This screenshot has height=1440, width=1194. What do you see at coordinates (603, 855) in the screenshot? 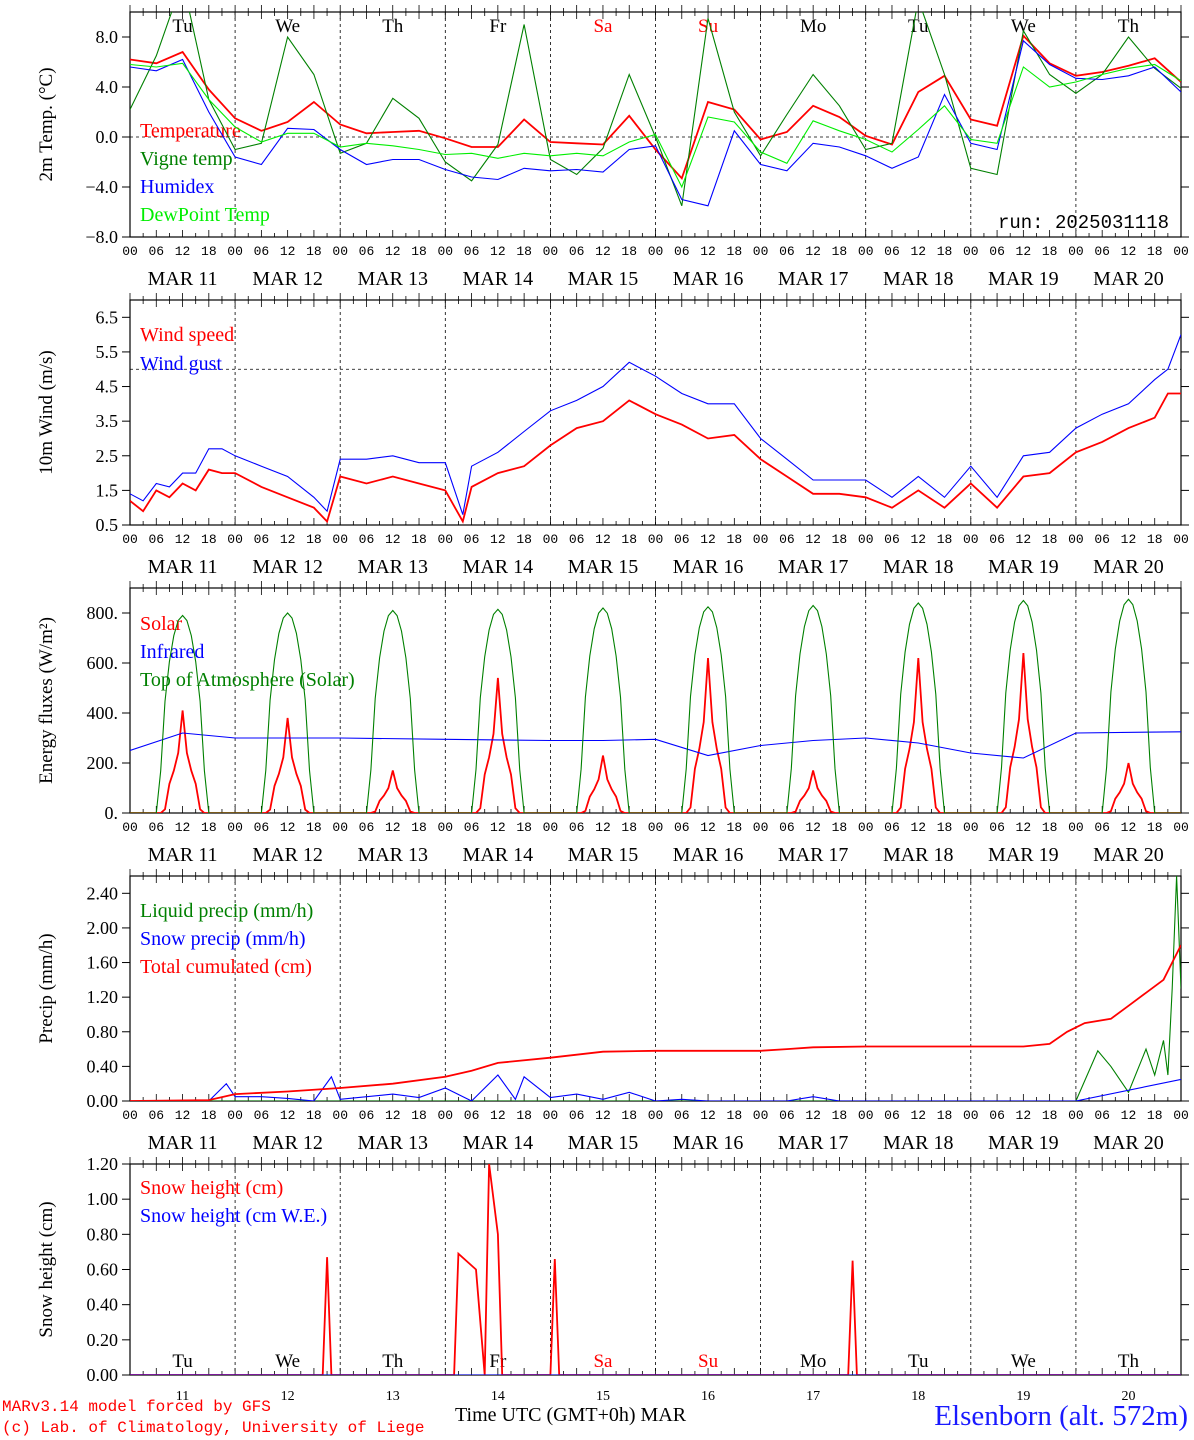
I see `date-label: MAR 15` at bounding box center [603, 855].